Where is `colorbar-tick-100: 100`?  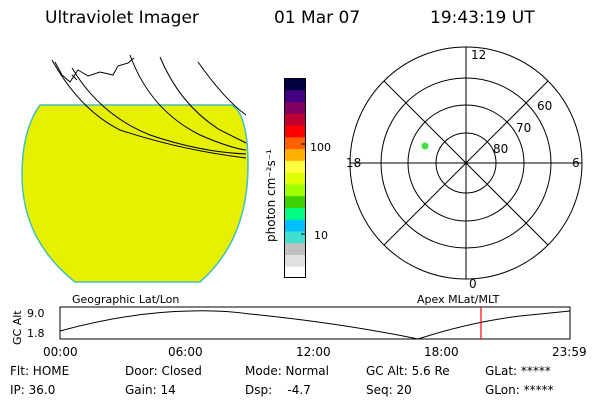 colorbar-tick-100: 100 is located at coordinates (320, 147).